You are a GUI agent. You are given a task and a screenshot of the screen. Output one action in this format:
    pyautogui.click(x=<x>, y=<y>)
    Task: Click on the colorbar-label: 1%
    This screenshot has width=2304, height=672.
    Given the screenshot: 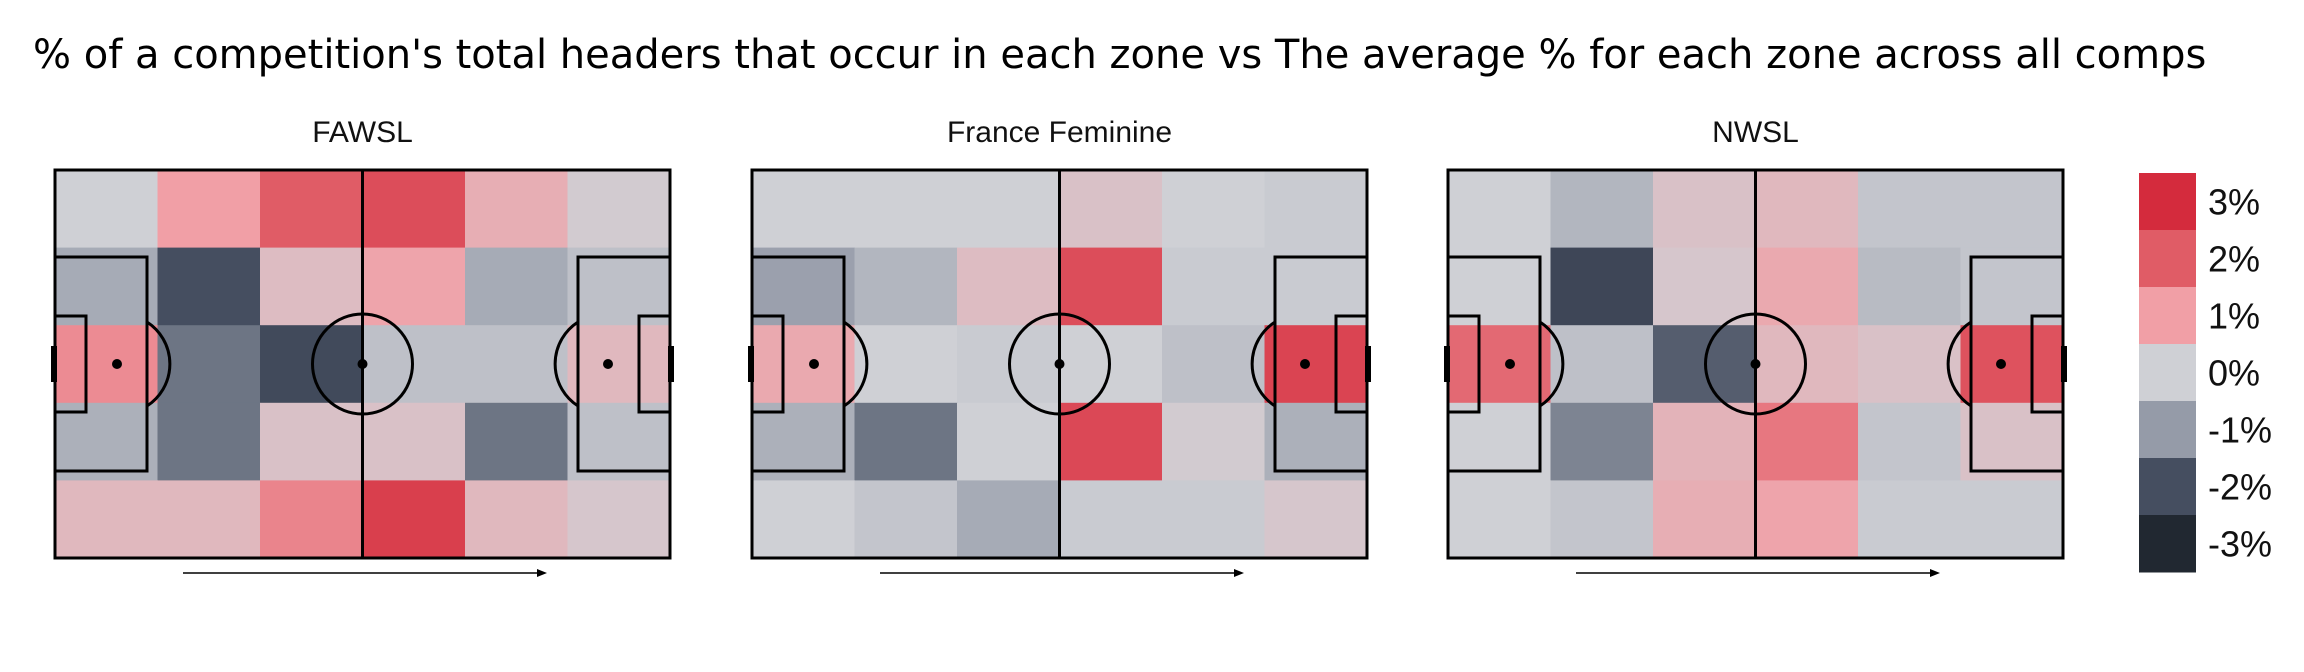 What is the action you would take?
    pyautogui.click(x=2234, y=316)
    